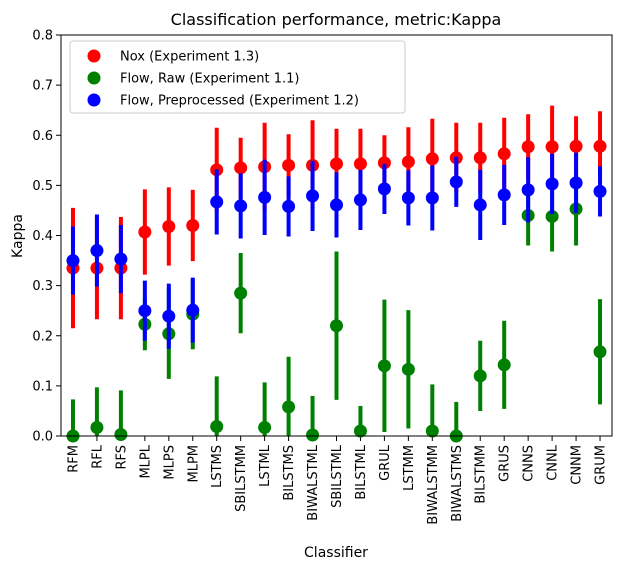  Describe the element at coordinates (193, 464) in the screenshot. I see `x-tick-label: MLPM` at that location.